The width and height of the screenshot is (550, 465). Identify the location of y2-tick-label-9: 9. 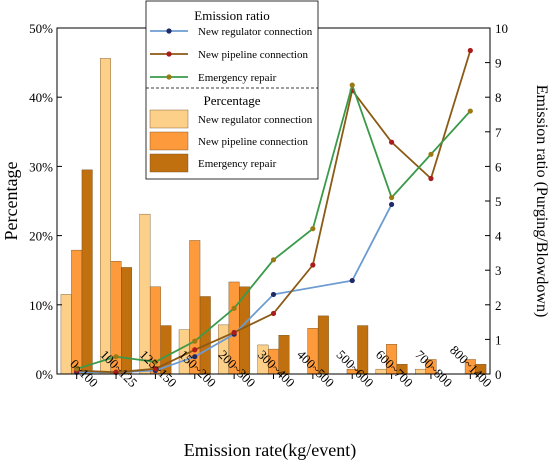
(498, 63).